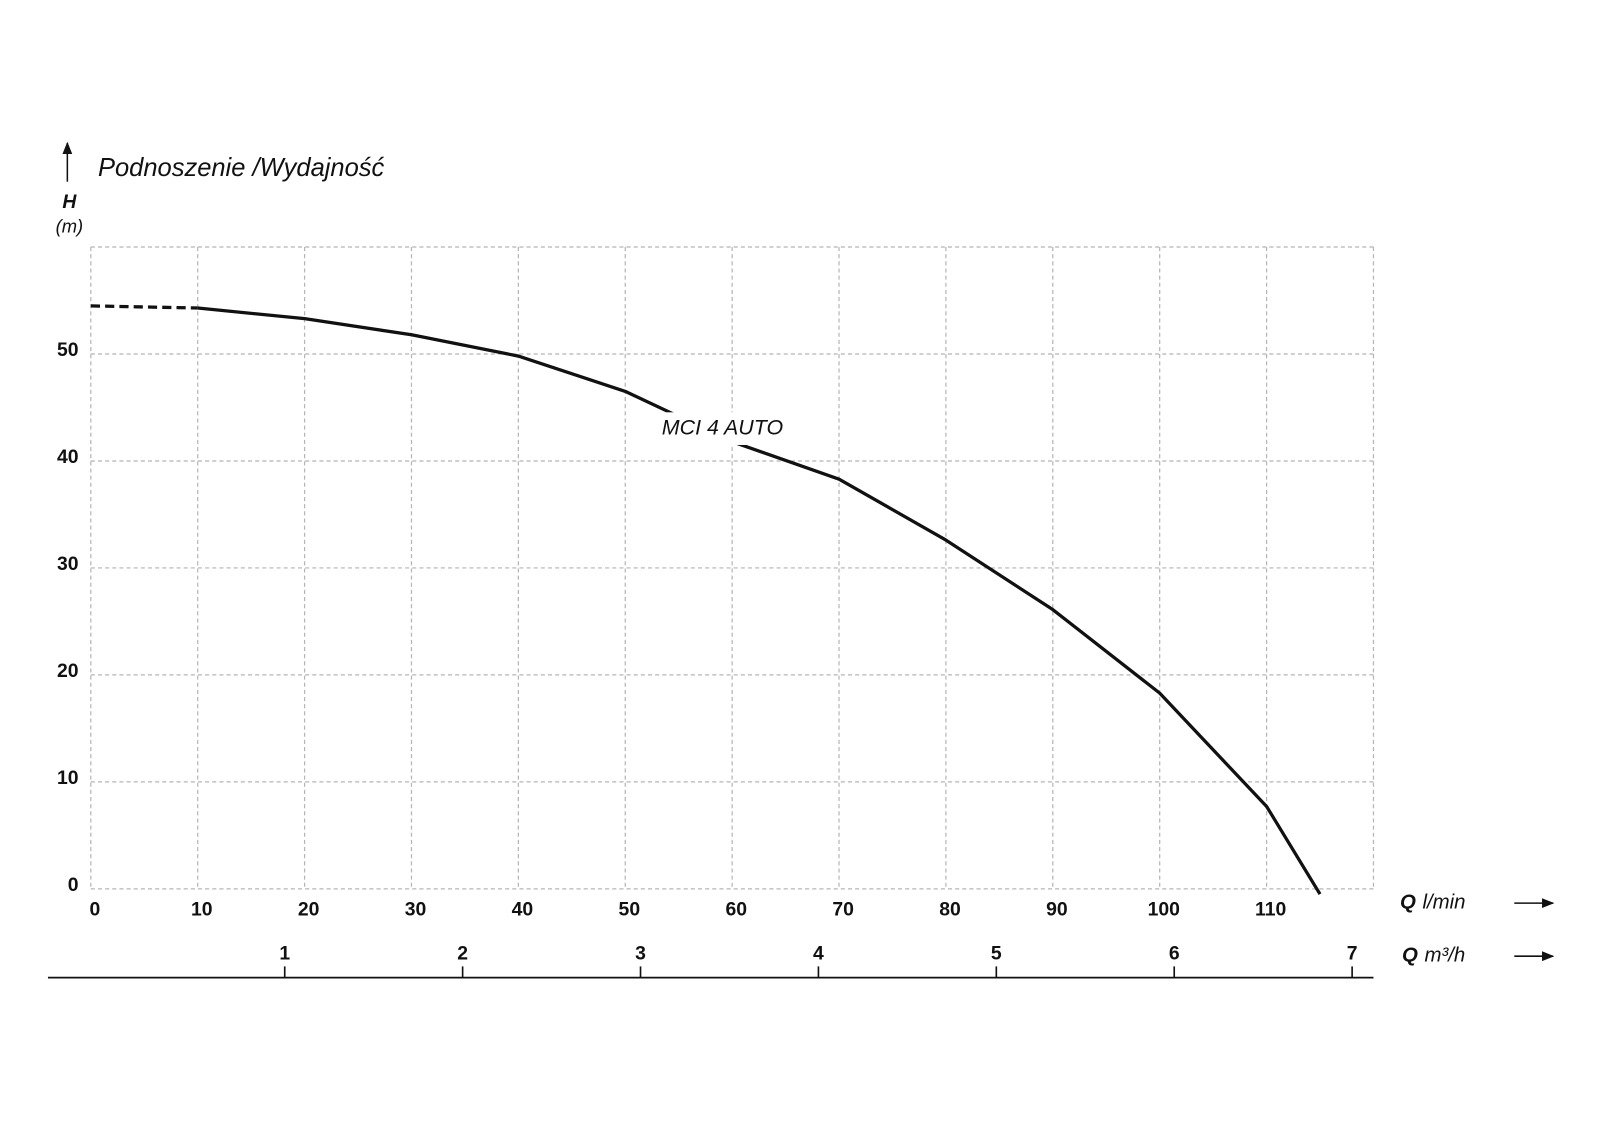  Describe the element at coordinates (1057, 909) in the screenshot. I see `x-tick-label: 90` at that location.